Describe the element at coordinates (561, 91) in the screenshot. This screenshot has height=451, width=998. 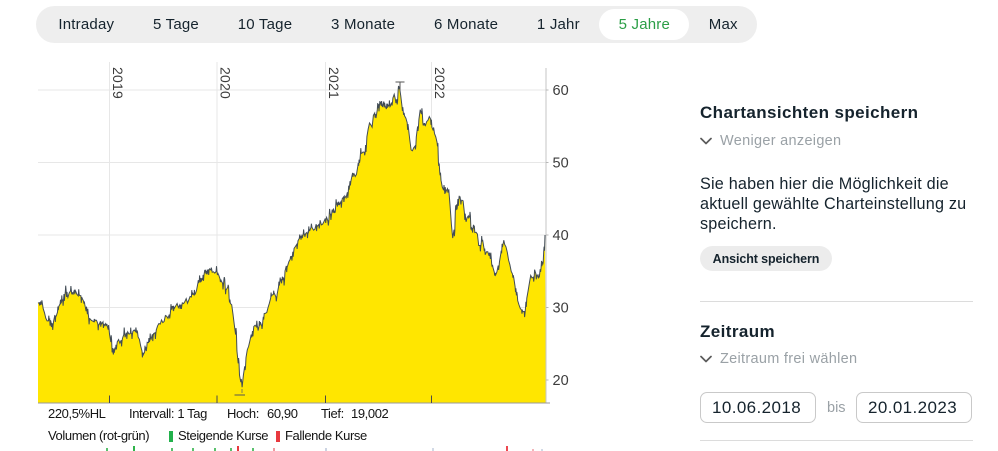
I see `svg-text: 60` at that location.